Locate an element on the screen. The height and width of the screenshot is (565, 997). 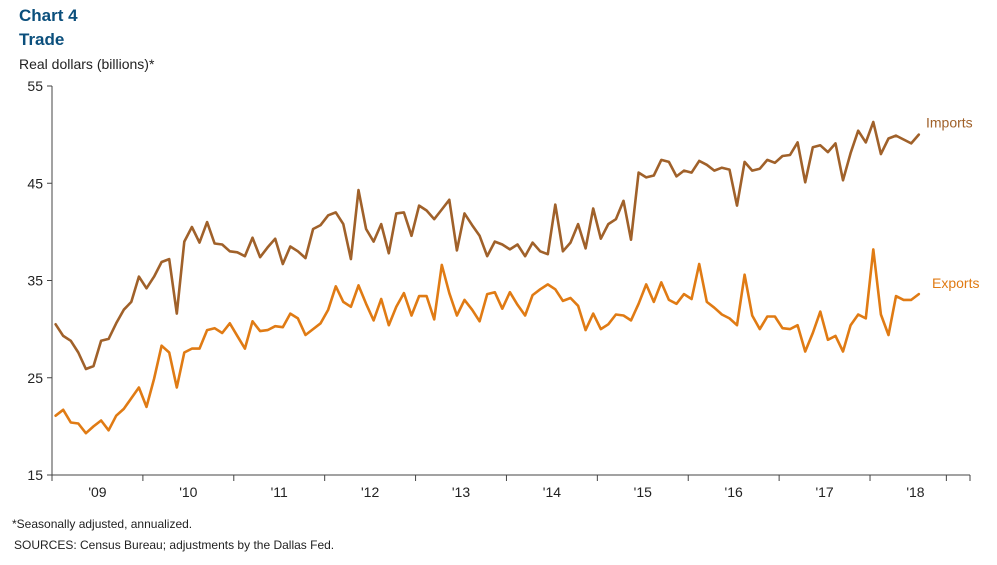
x-tick-label: '17 is located at coordinates (824, 492).